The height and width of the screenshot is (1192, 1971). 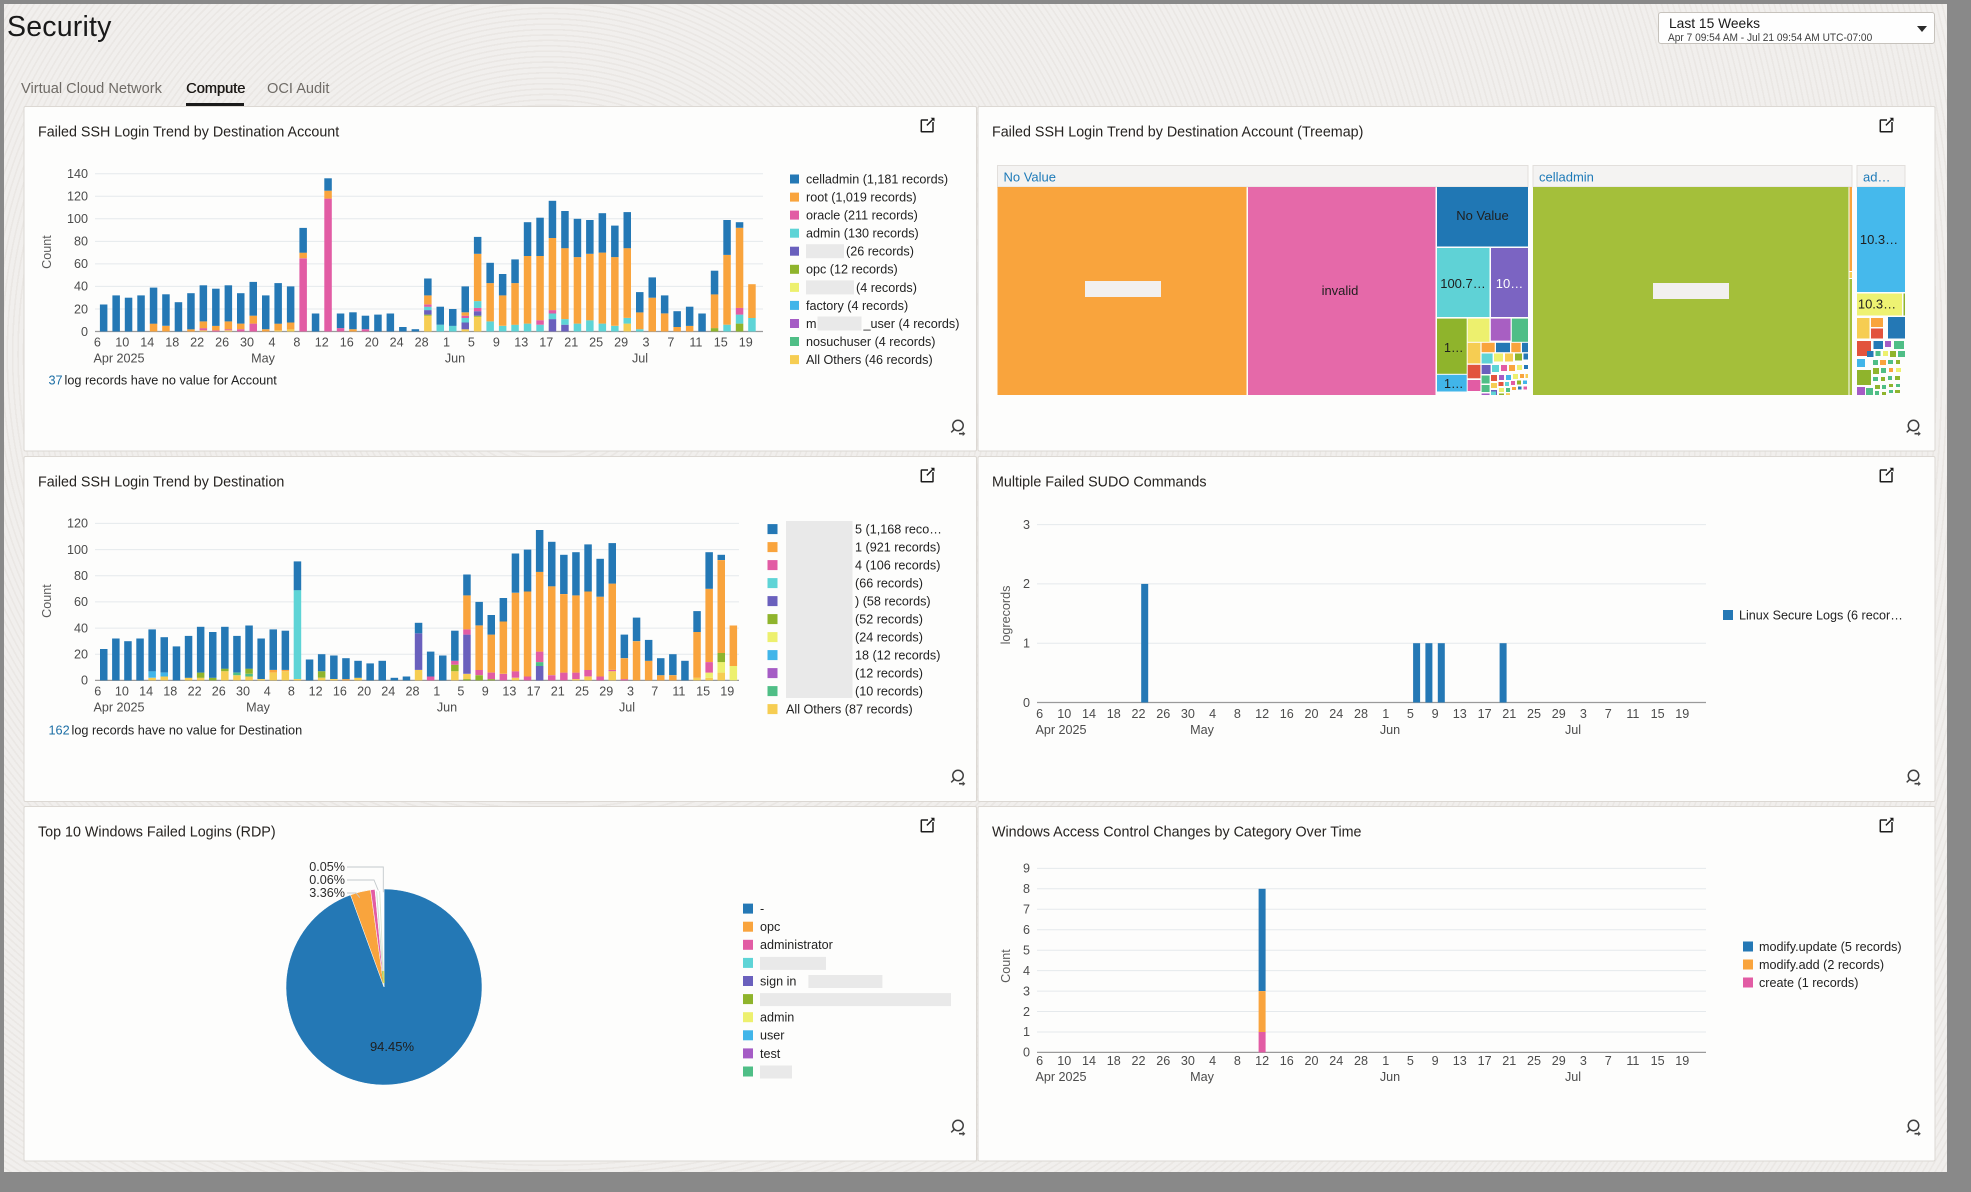 What do you see at coordinates (327, 867) in the screenshot?
I see `svg-text: 0.05%` at bounding box center [327, 867].